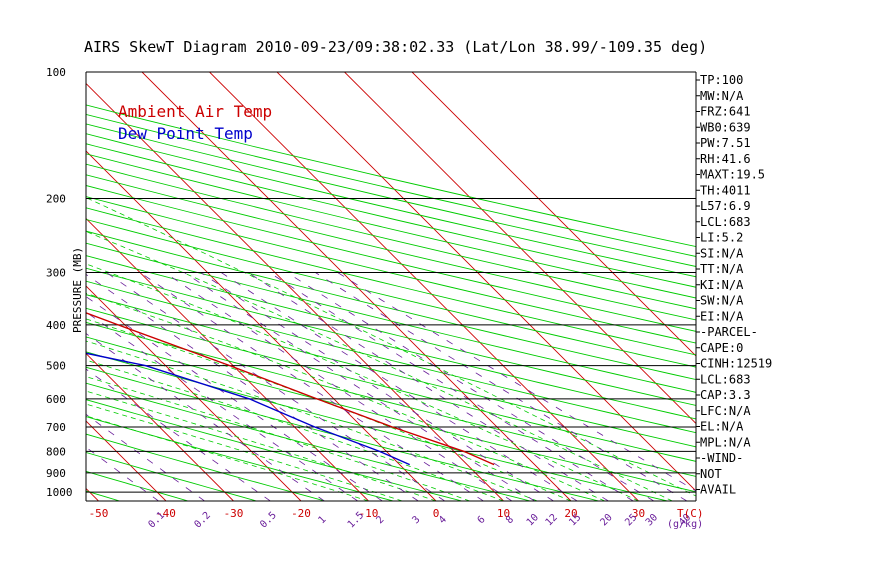 The width and height of the screenshot is (870, 564). What do you see at coordinates (323, 520) in the screenshot?
I see `mixing-ratio-tick-label: 1` at bounding box center [323, 520].